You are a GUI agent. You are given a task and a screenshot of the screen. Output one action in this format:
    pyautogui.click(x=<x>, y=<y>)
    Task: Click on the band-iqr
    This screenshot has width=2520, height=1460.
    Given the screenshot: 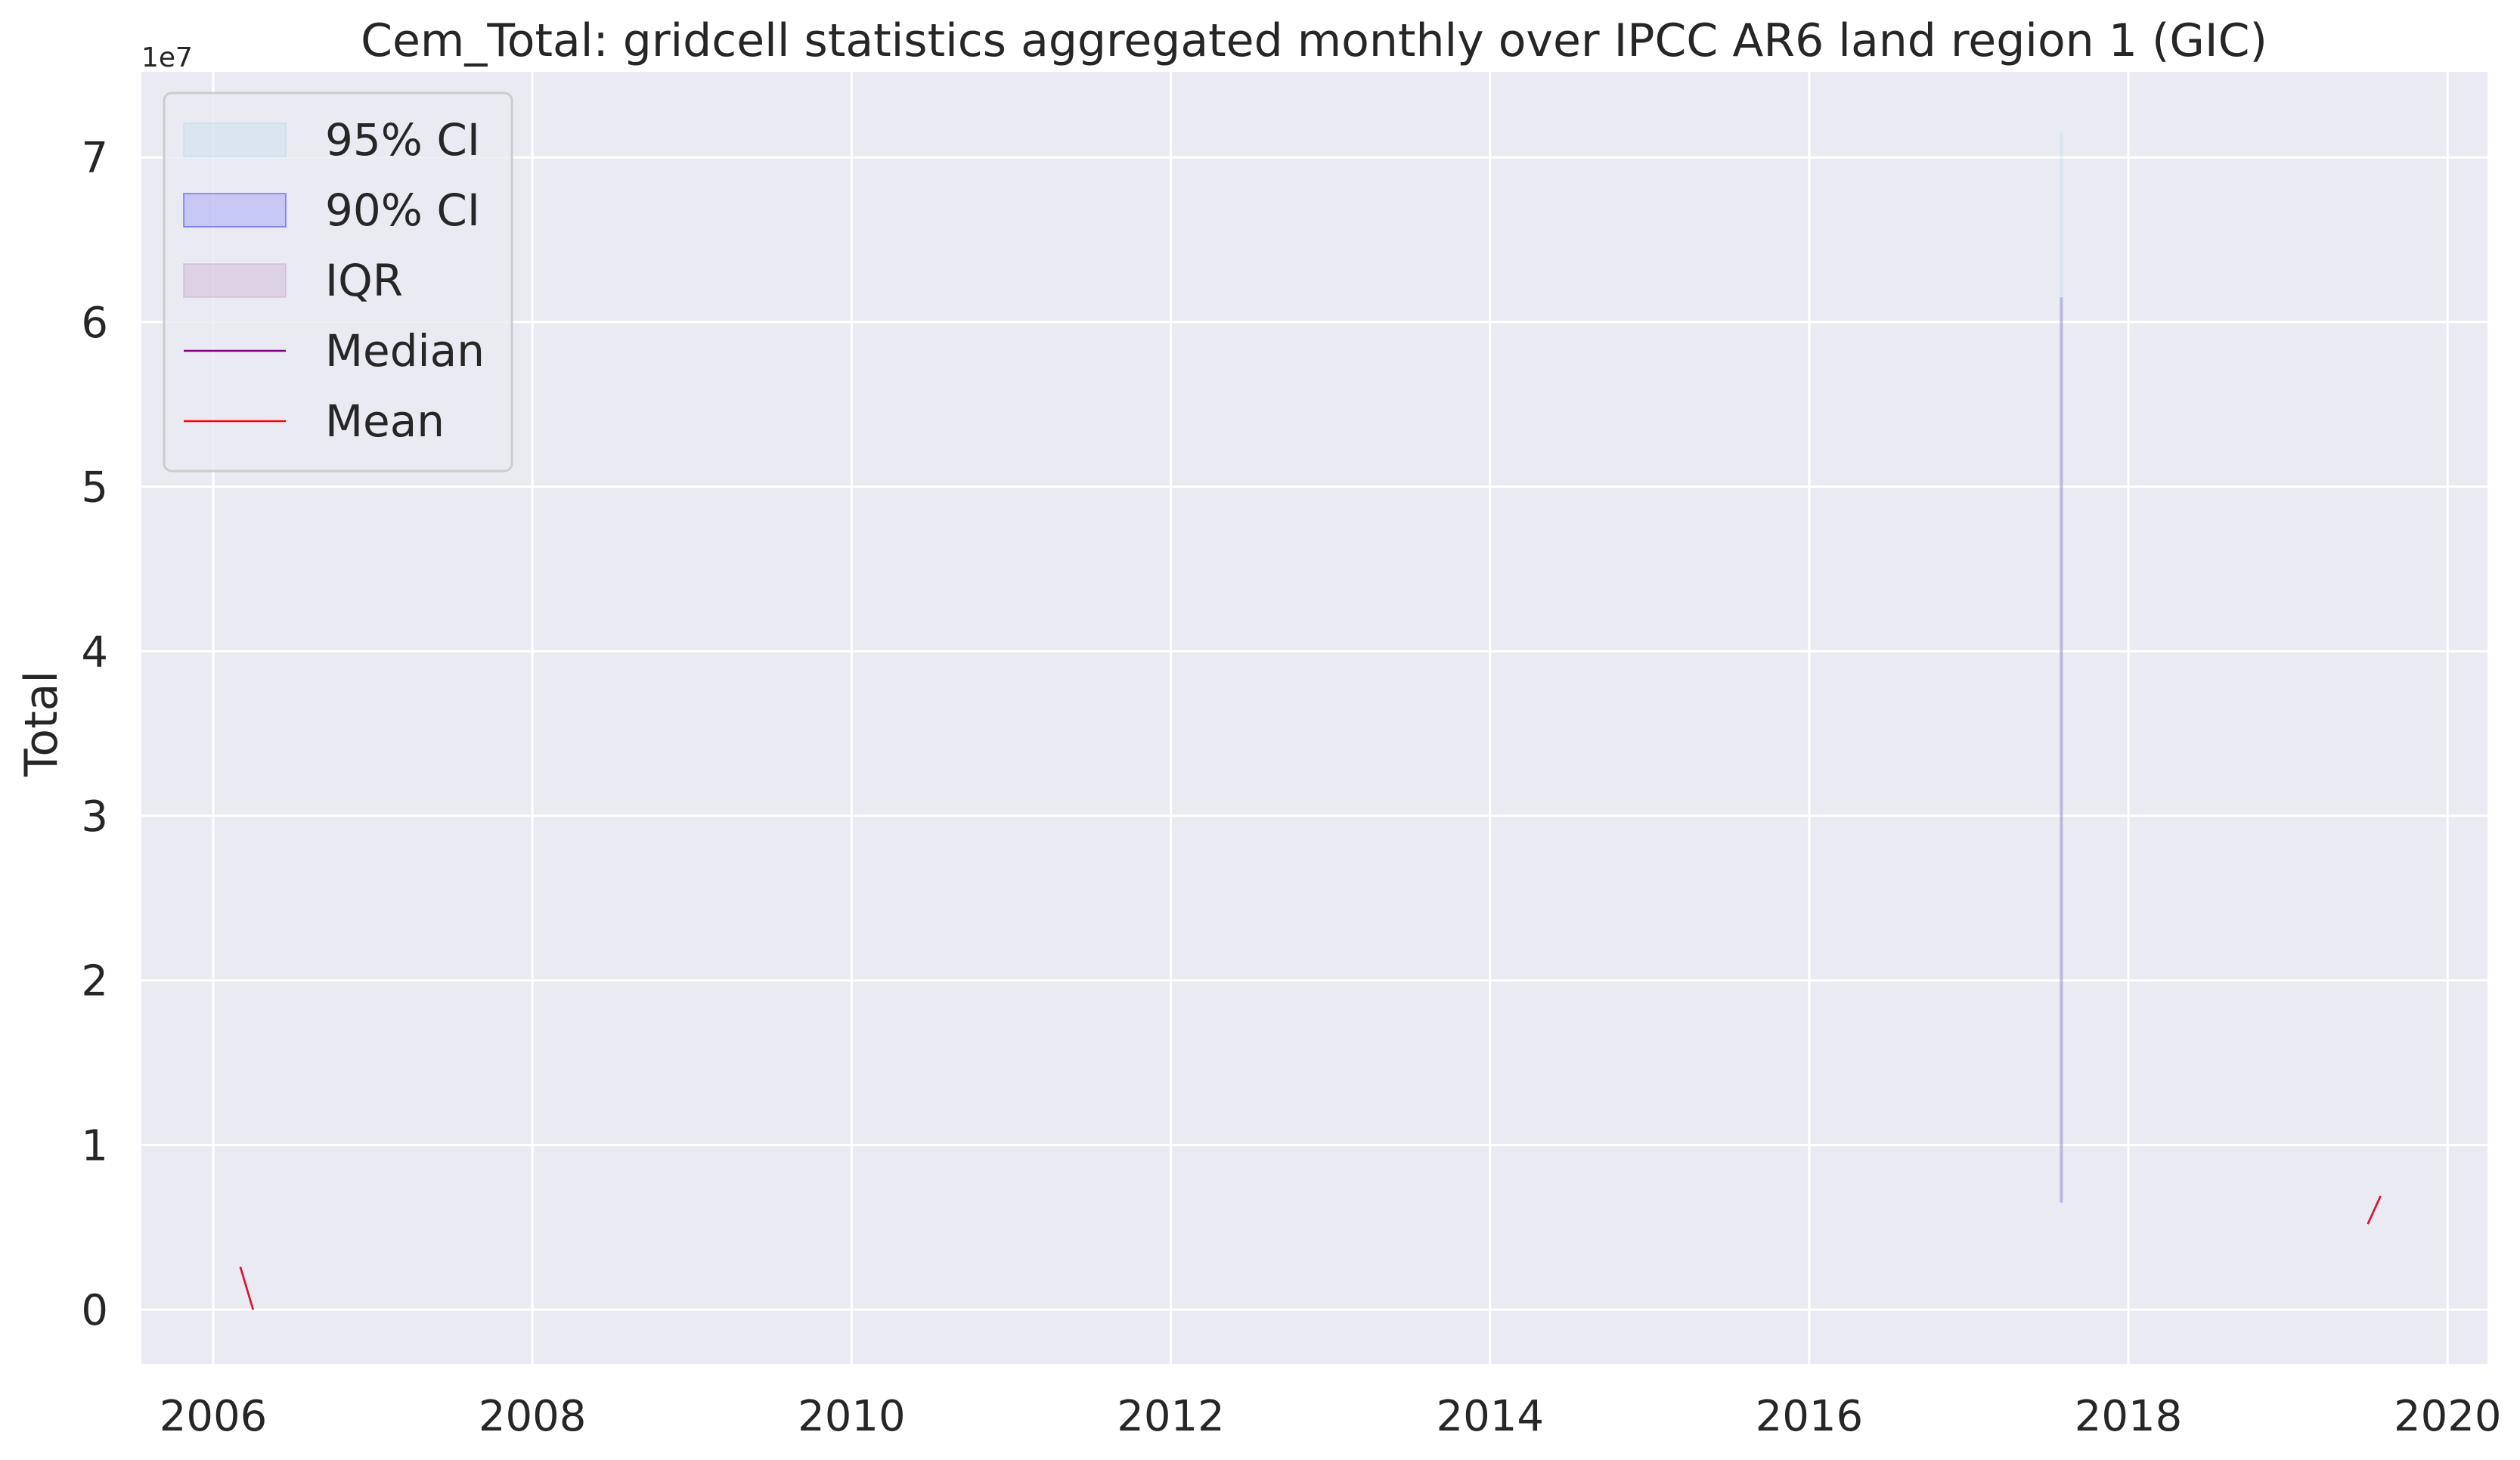 What is the action you would take?
    pyautogui.click(x=2061, y=750)
    